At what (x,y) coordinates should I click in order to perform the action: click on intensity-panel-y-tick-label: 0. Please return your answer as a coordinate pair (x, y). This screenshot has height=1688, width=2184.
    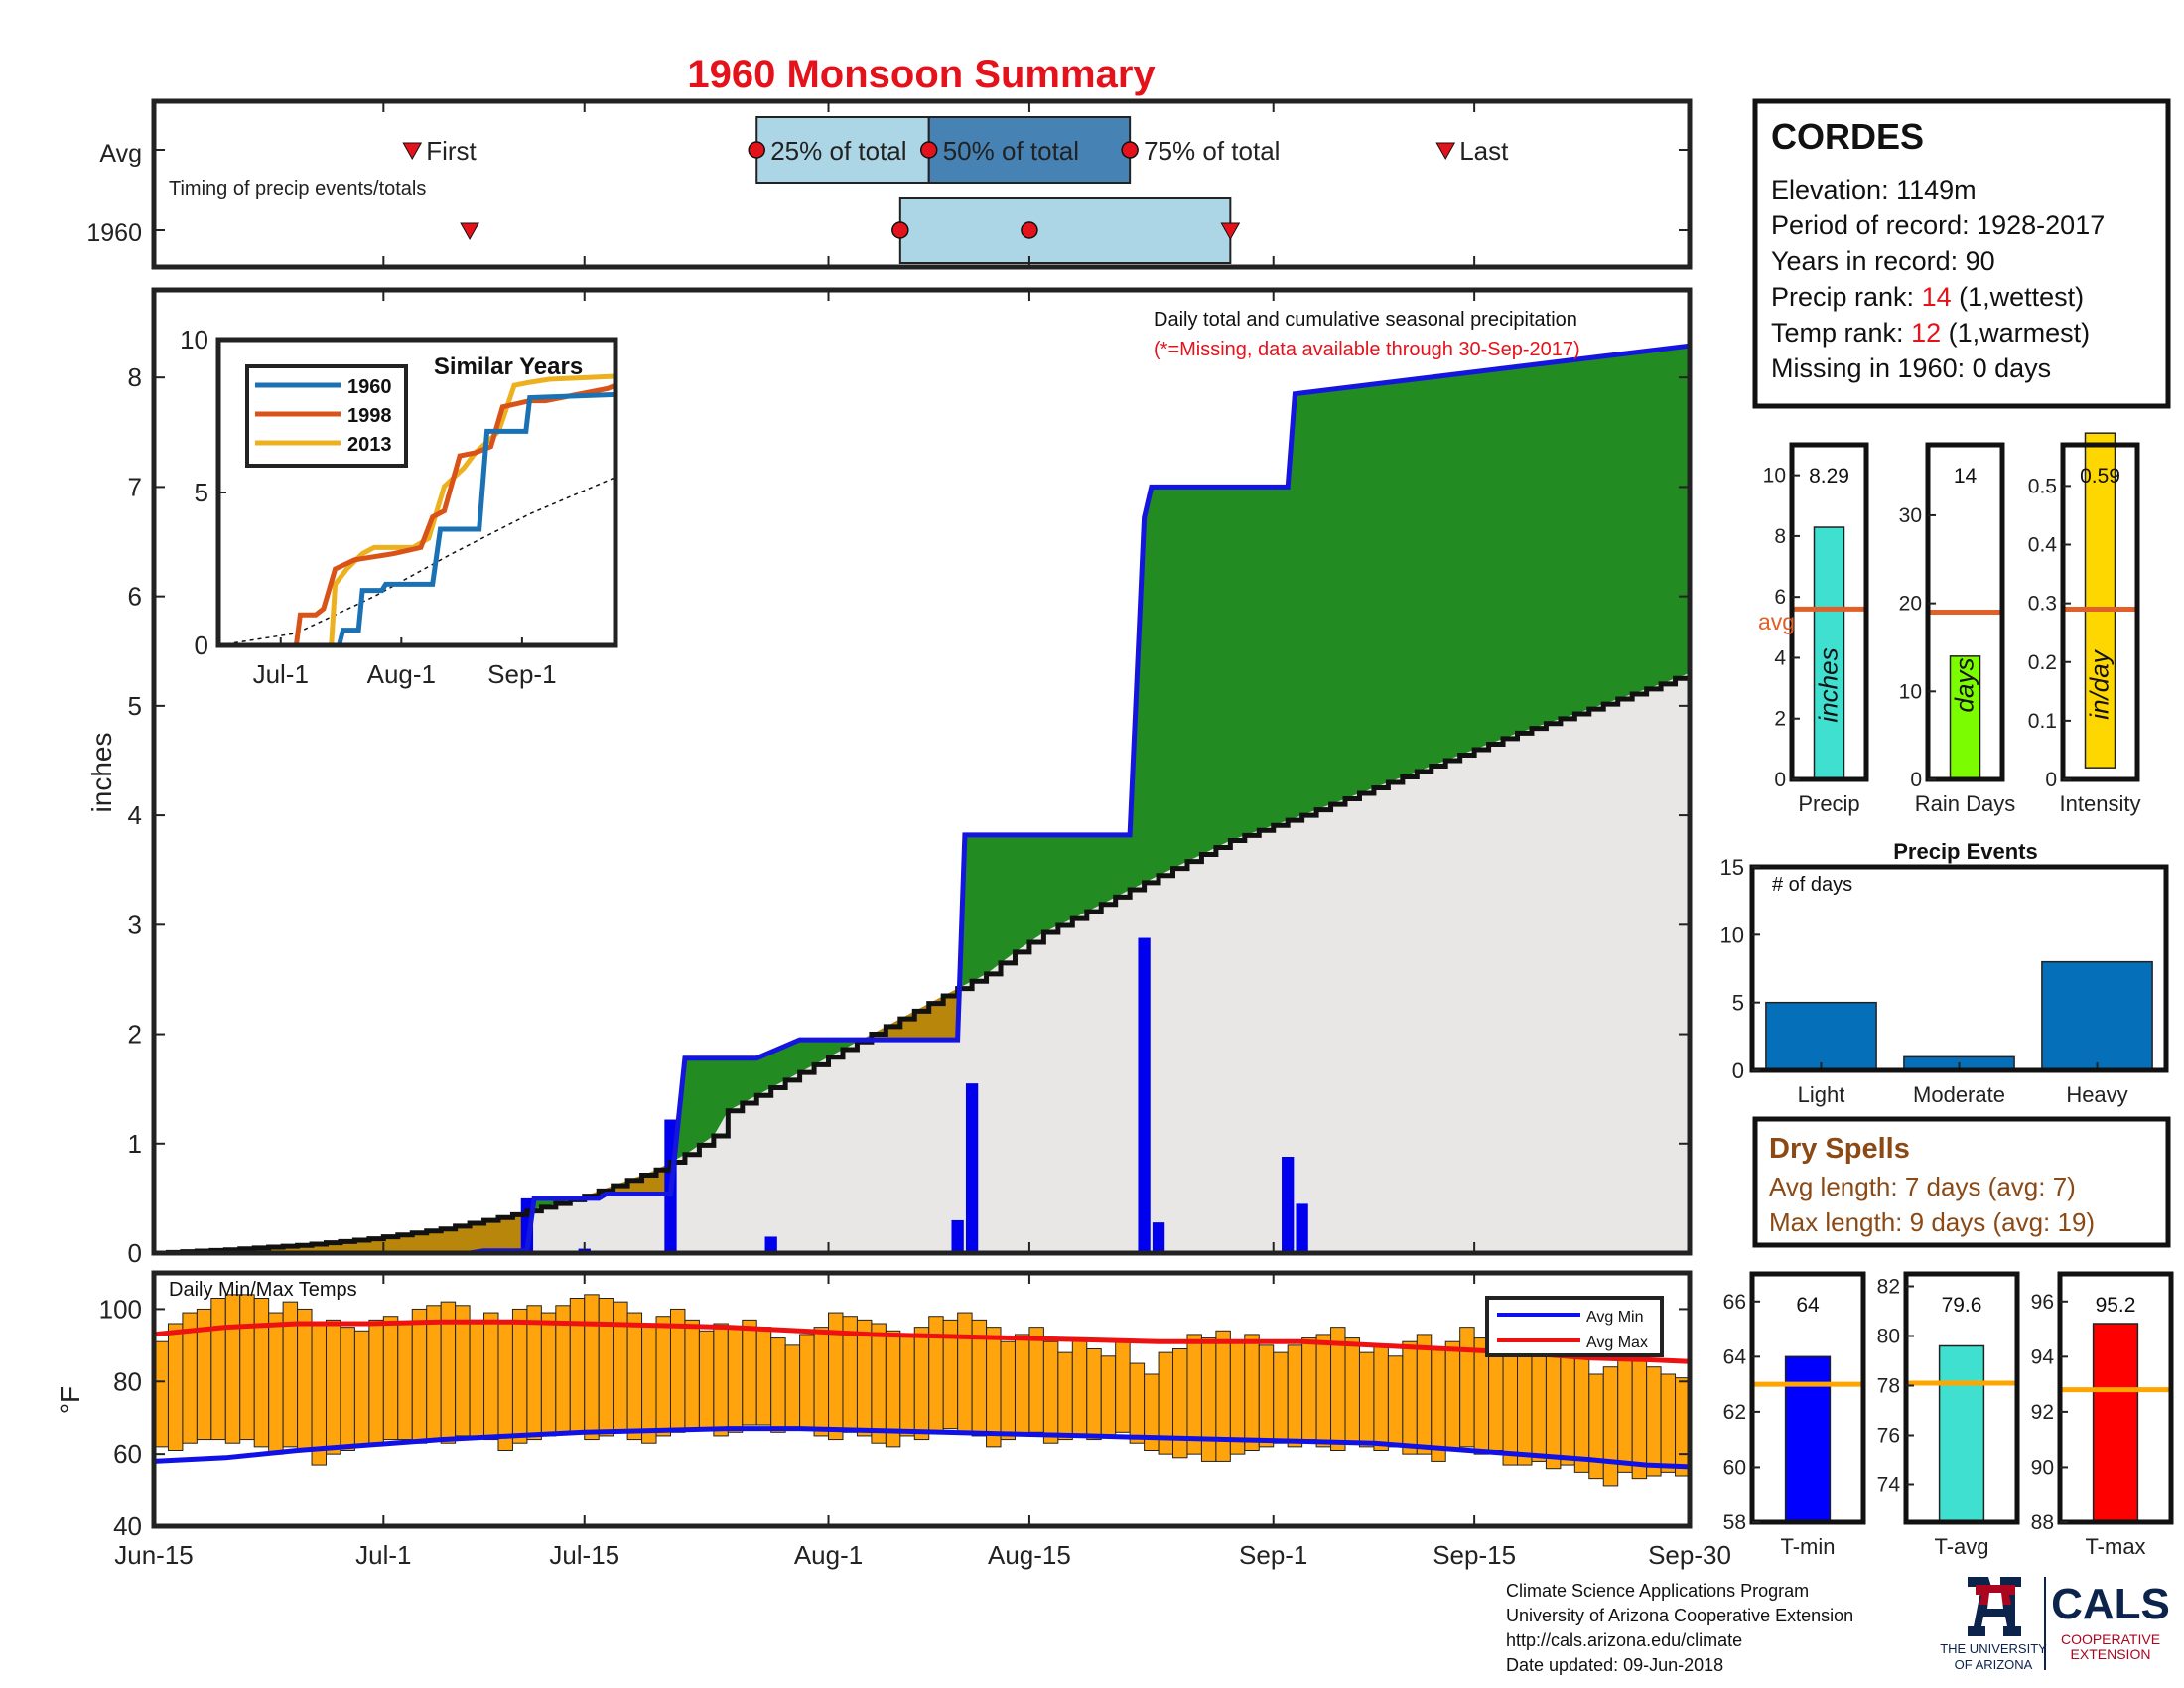
    Looking at the image, I should click on (2051, 780).